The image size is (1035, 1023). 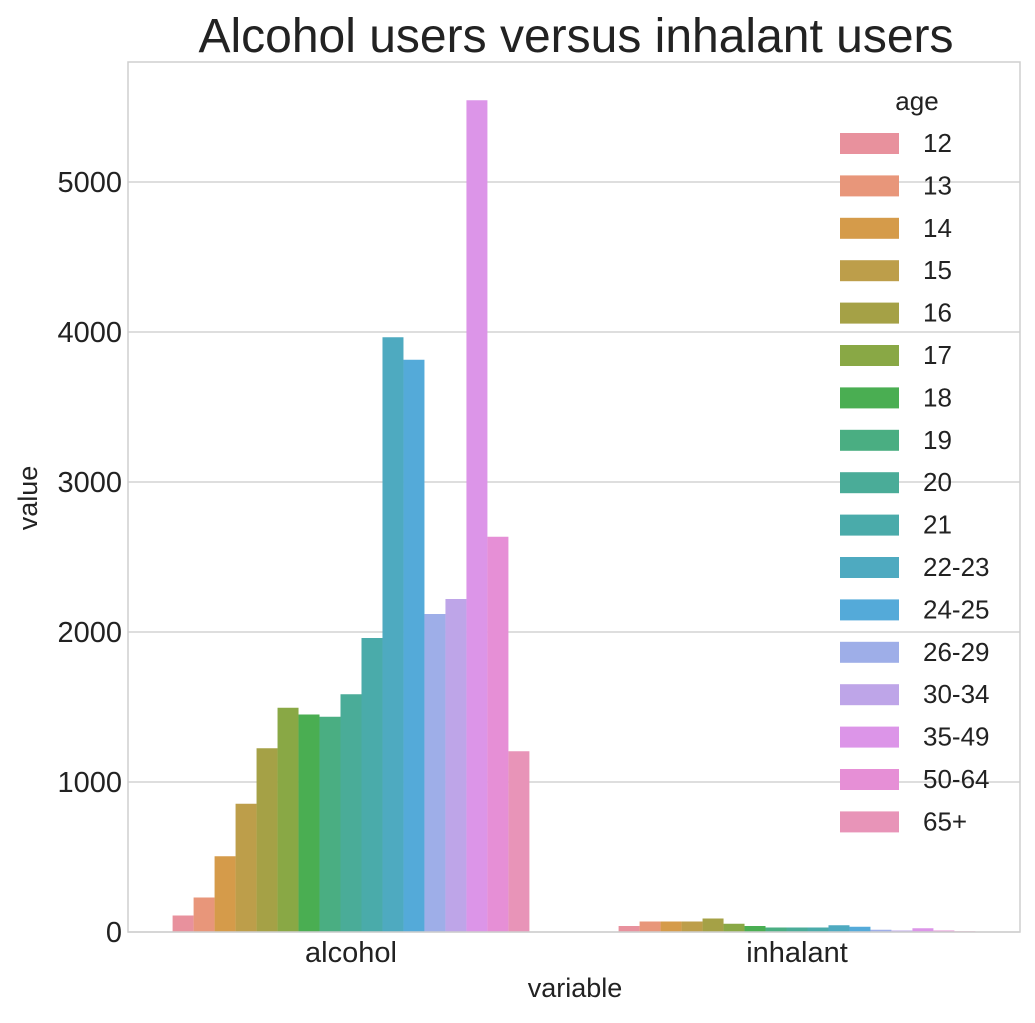 What do you see at coordinates (956, 609) in the screenshot?
I see `legend-label: 24-25` at bounding box center [956, 609].